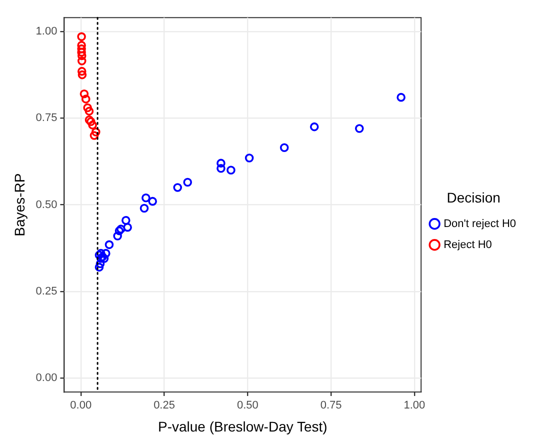 This screenshot has height=448, width=538. What do you see at coordinates (164, 406) in the screenshot?
I see `x-tick-label: 0.25` at bounding box center [164, 406].